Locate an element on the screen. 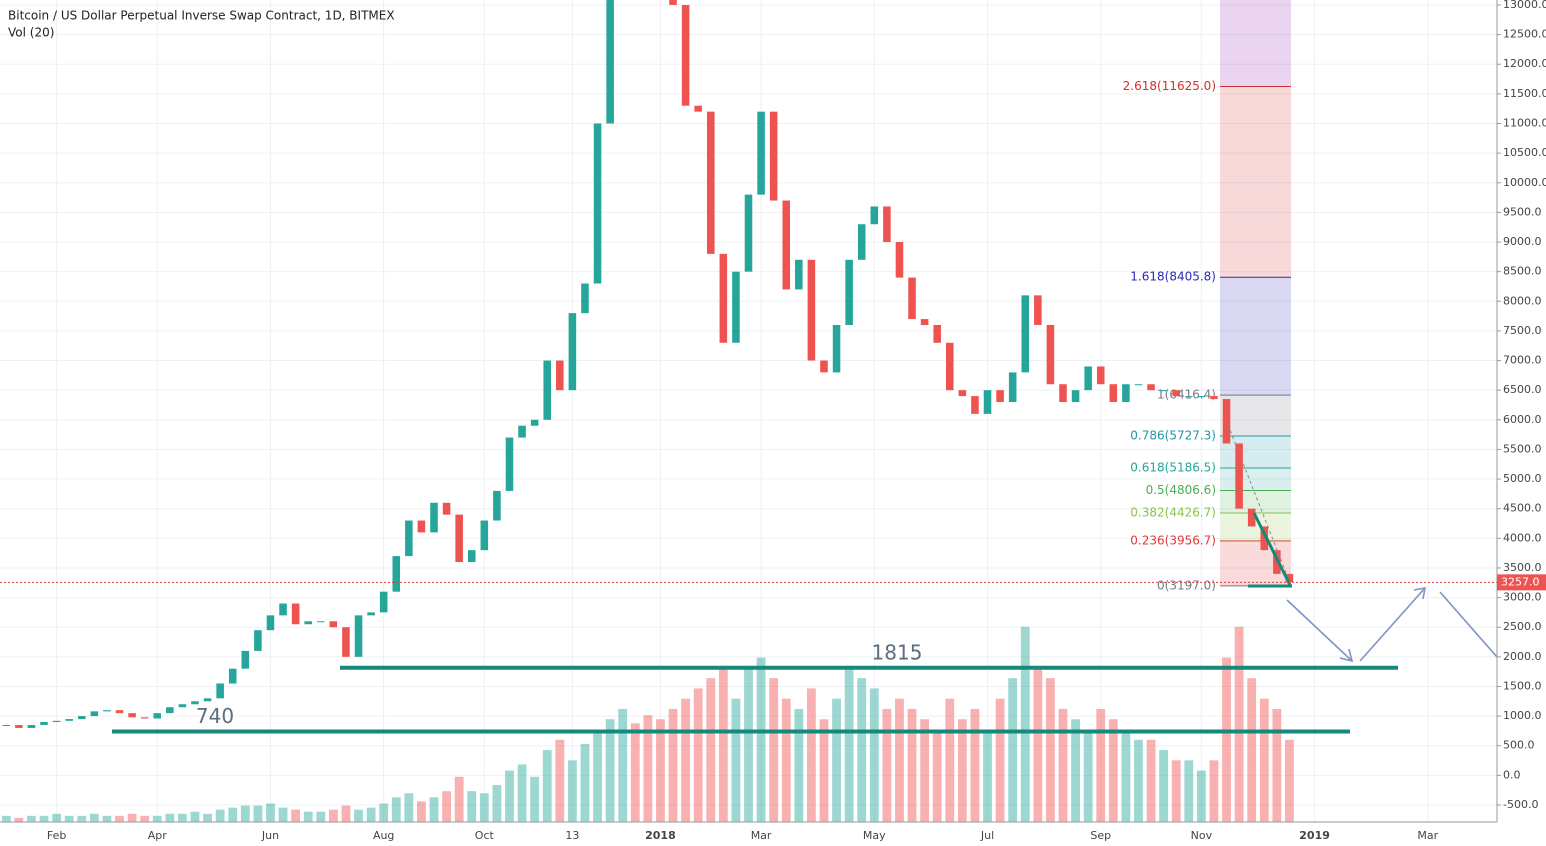 This screenshot has height=846, width=1546. wedge-line is located at coordinates (1272, 549).